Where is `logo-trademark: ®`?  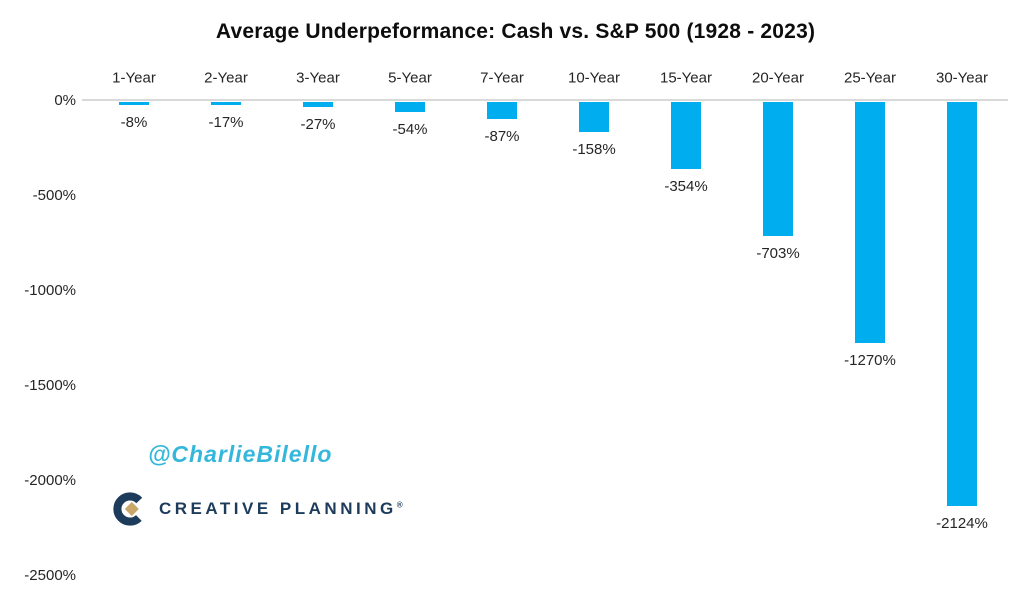
logo-trademark: ® is located at coordinates (401, 505).